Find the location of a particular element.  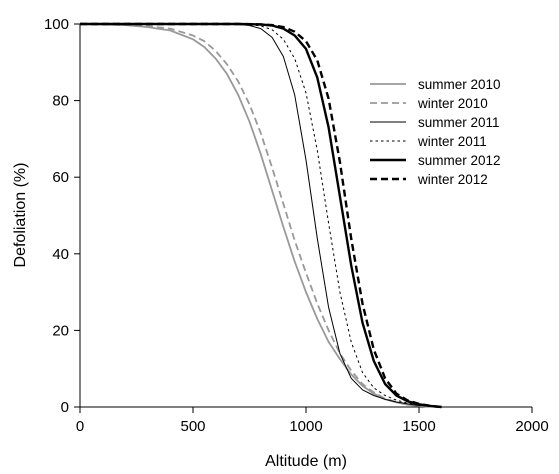

y-tick-label: 20 is located at coordinates (60, 330).